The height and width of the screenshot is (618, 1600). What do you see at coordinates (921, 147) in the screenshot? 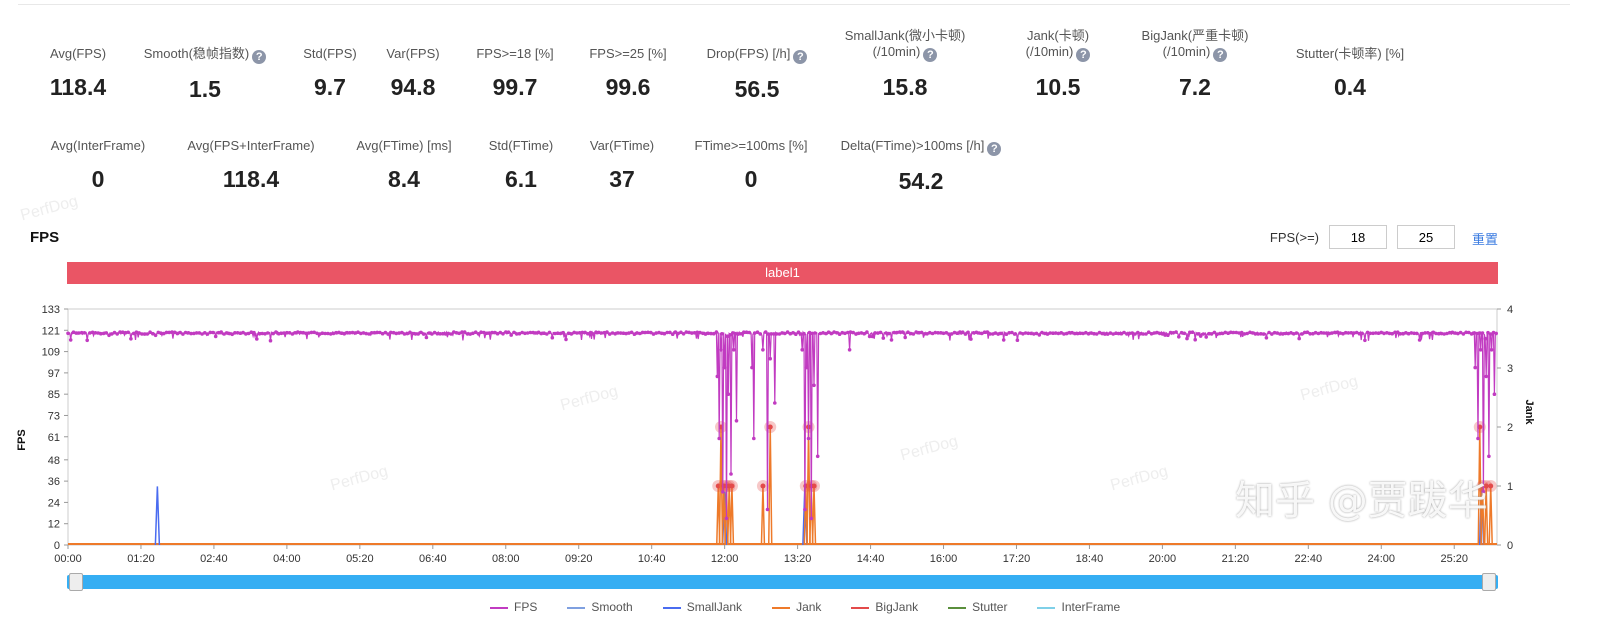
I see `stat-label: Delta(FTime)>100ms [/h]?` at bounding box center [921, 147].